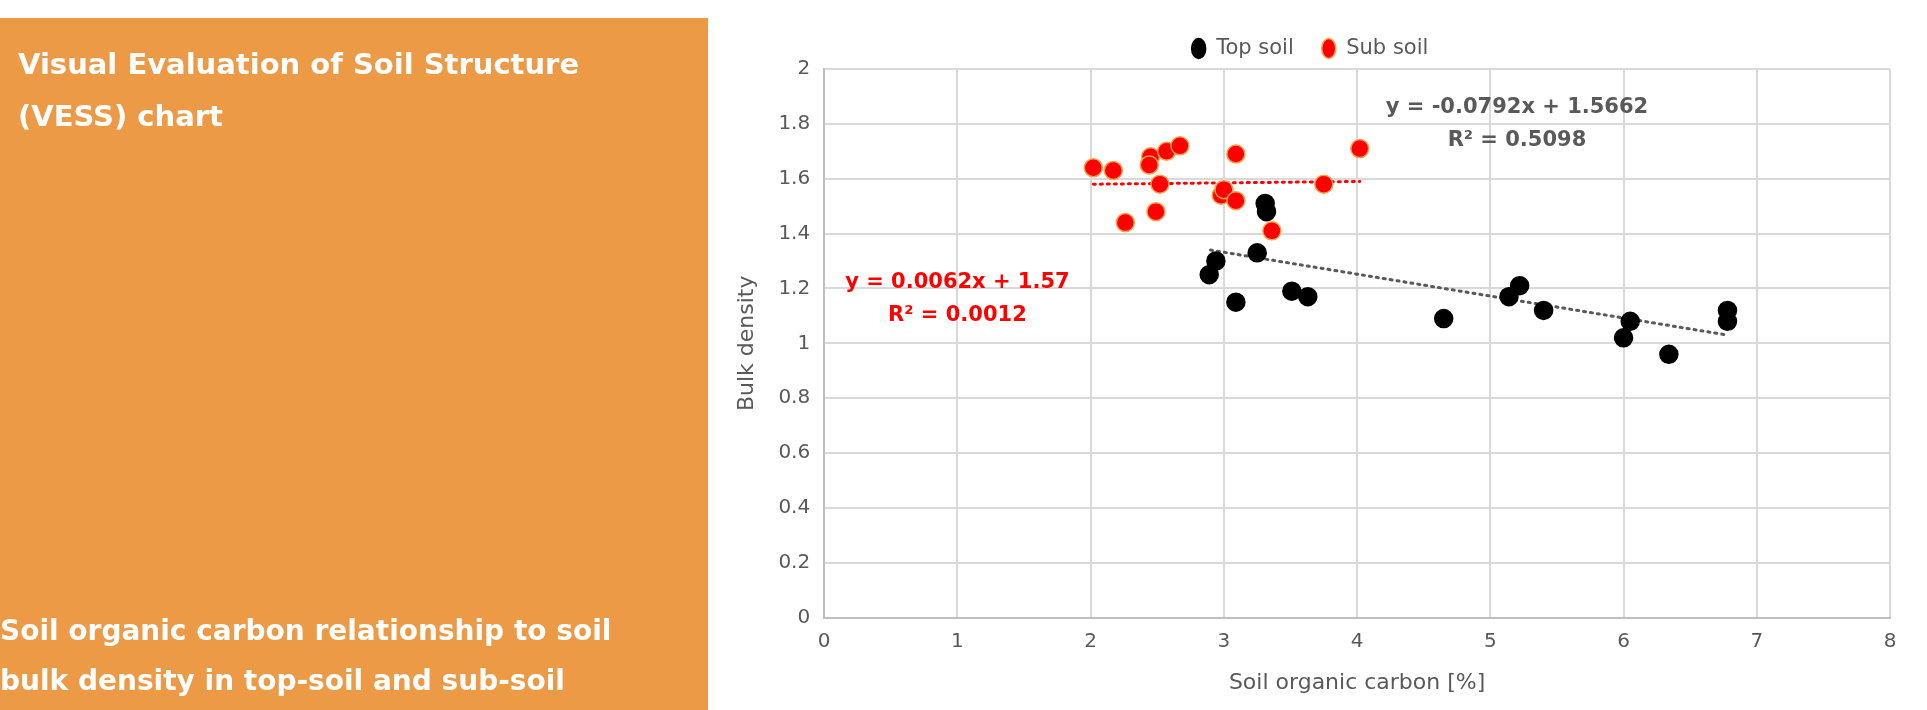  I want to click on x-axis-title: Soil organic carbon [%], so click(1357, 681).